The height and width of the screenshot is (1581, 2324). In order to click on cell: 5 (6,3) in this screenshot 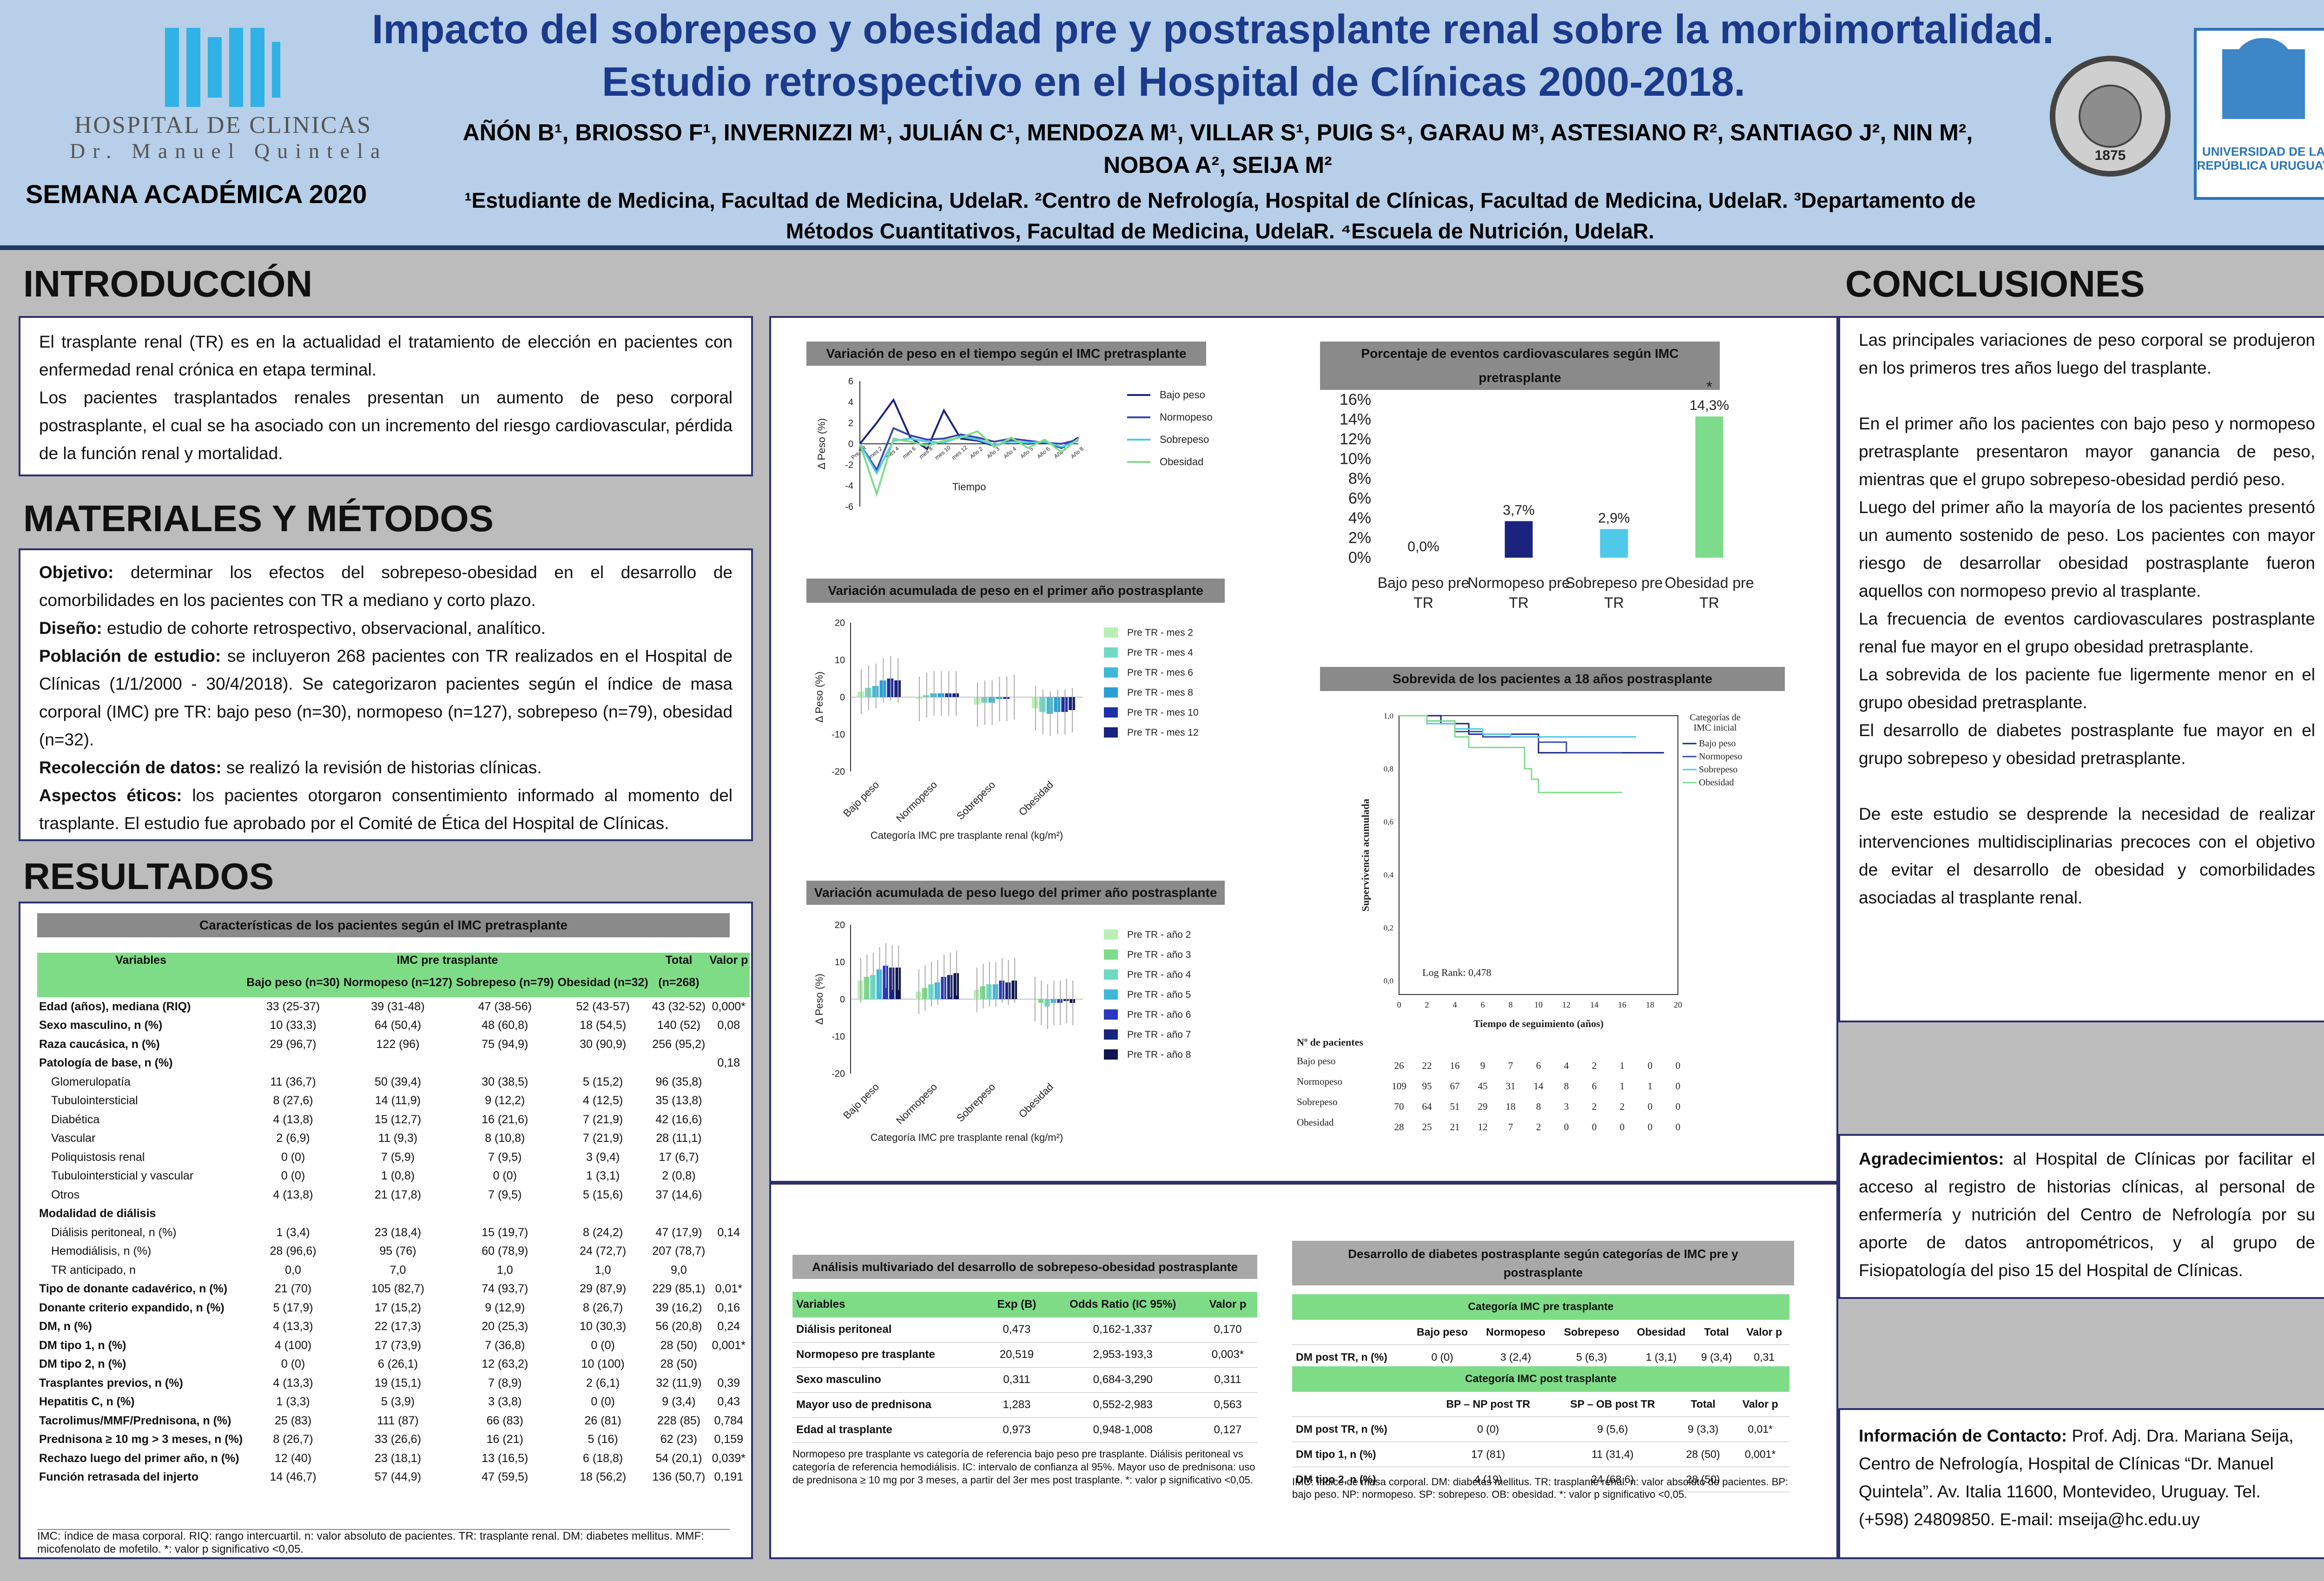, I will do `click(1592, 1357)`.